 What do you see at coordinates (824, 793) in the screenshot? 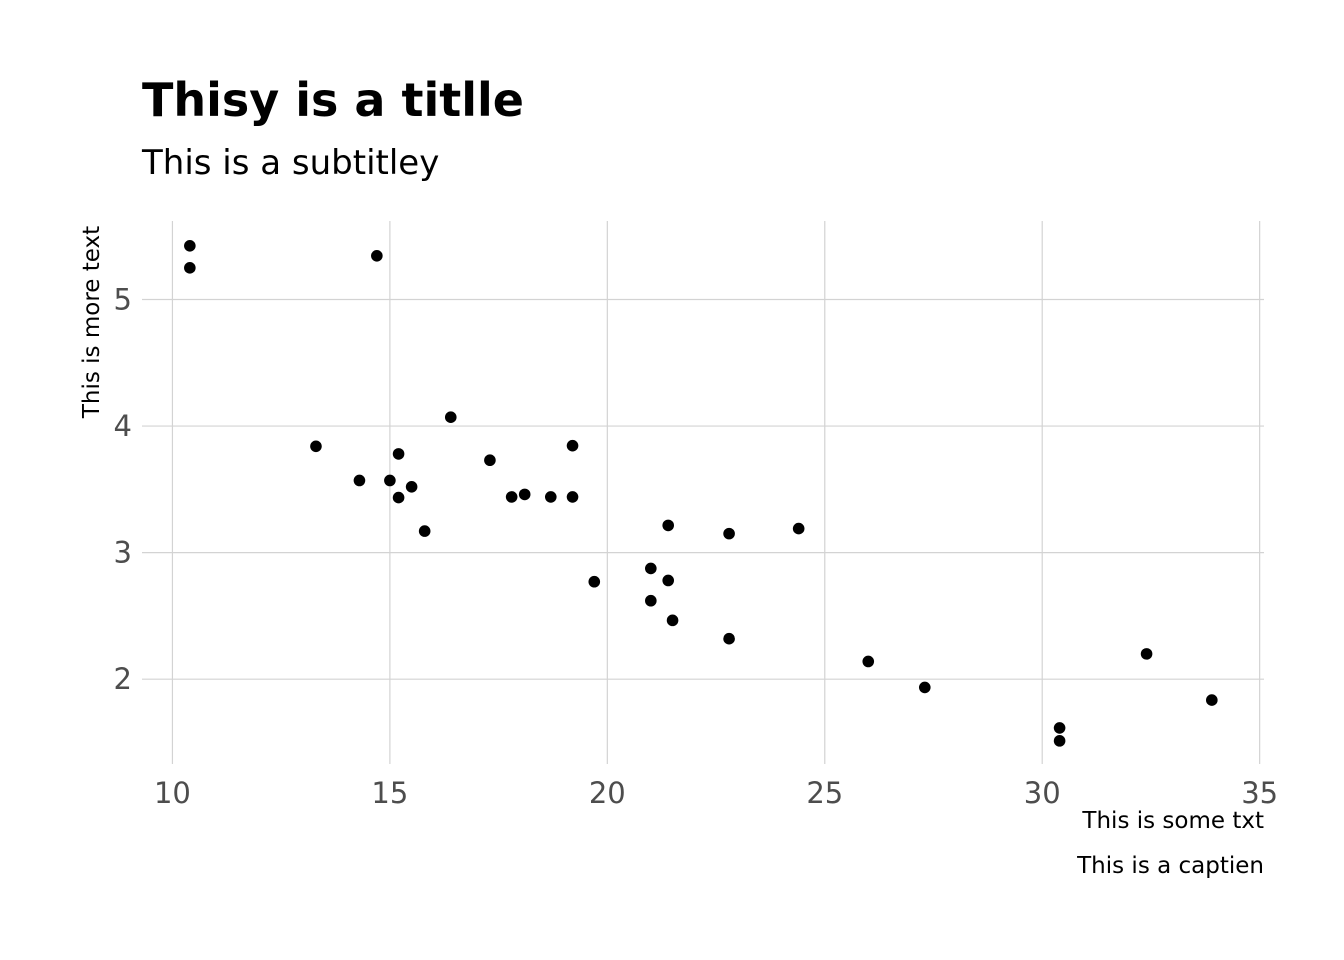
I see `x-tick-label: 25` at bounding box center [824, 793].